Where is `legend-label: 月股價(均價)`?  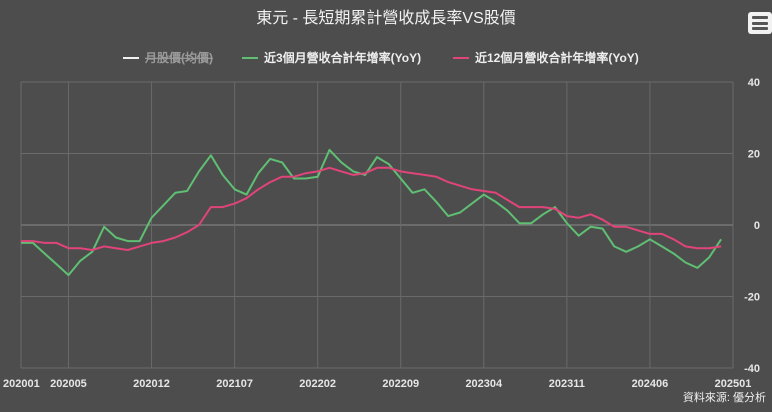
legend-label: 月股價(均價) is located at coordinates (178, 57).